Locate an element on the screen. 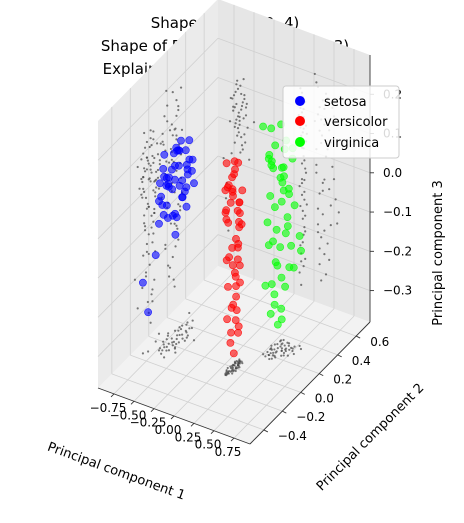 Image resolution: width=464 pixels, height=523 pixels. x-tick-label: 0.50 is located at coordinates (208, 445).